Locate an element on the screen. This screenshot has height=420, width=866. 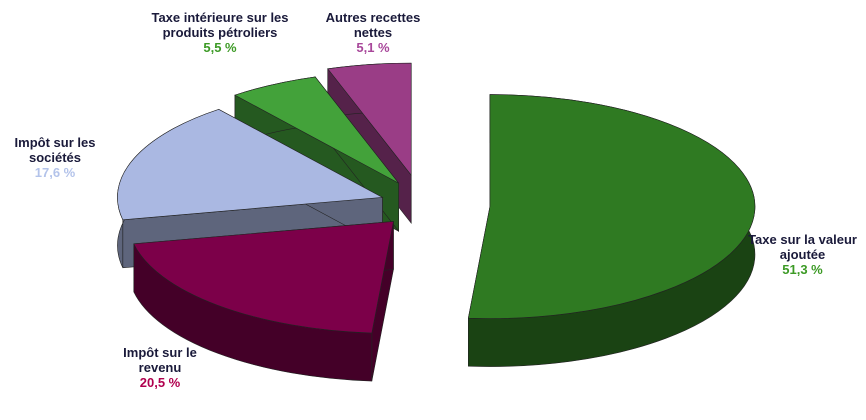
category-name: Taxe sur la valeur ajoutée is located at coordinates (802, 247).